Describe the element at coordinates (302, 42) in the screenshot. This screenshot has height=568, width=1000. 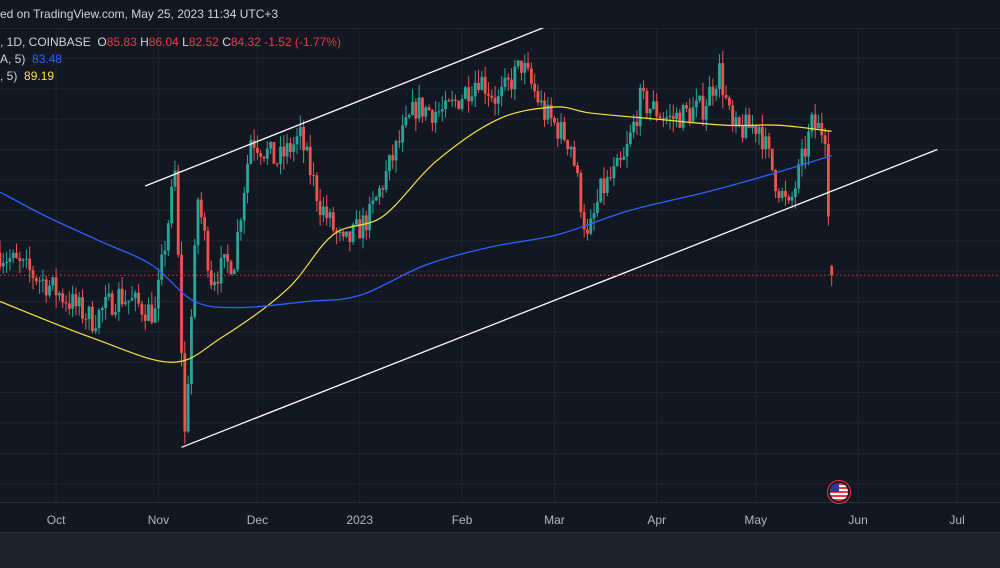
I see `legend-change: -1.52 (-1.77%)` at that location.